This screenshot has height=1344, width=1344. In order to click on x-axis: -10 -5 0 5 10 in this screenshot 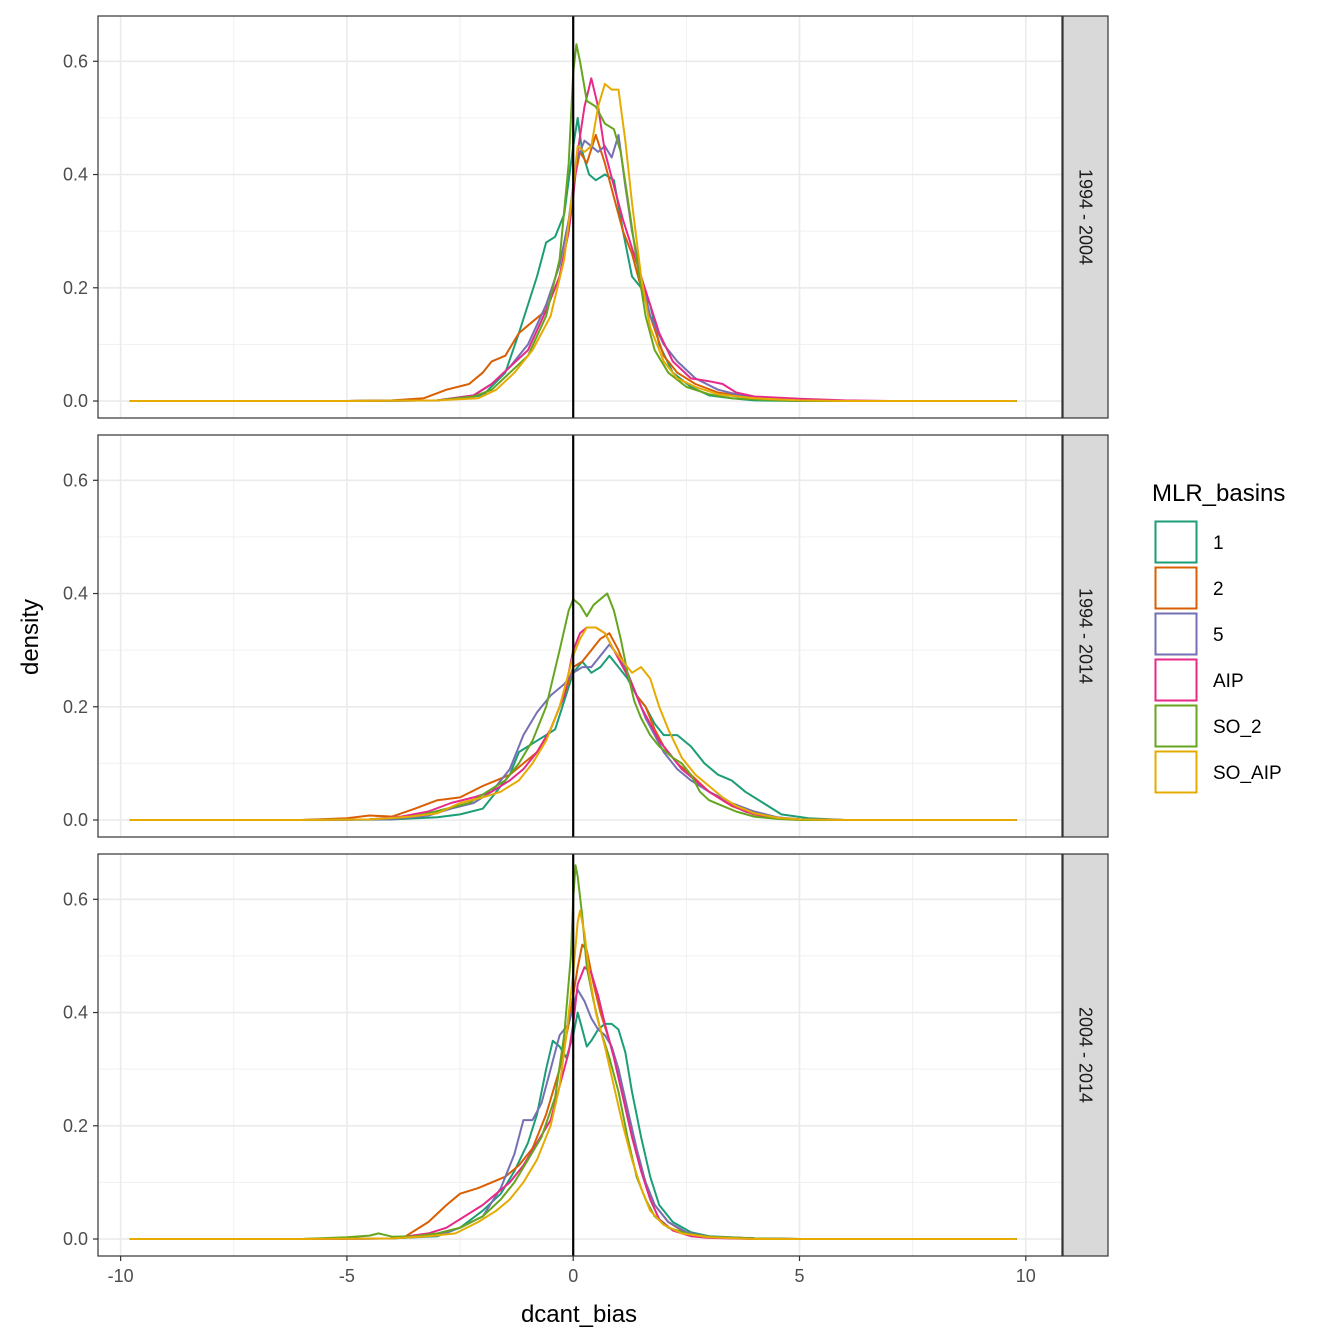, I will do `click(572, 1271)`.